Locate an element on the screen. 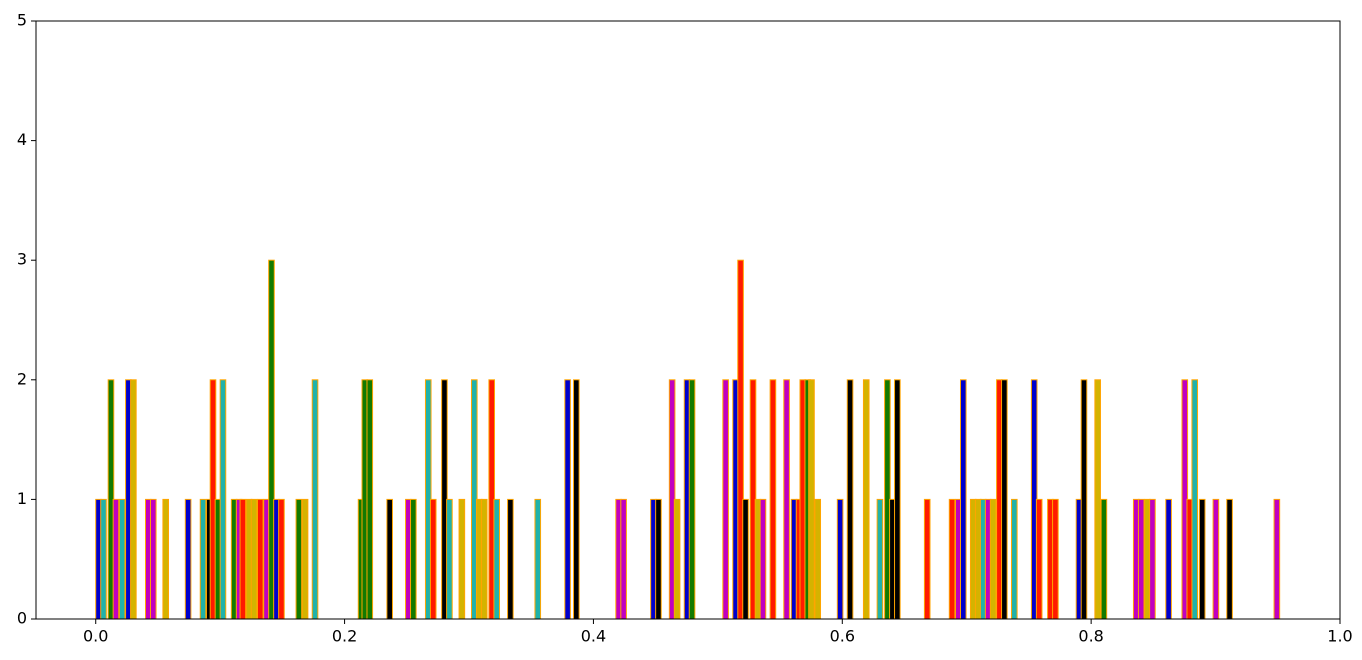  y-tick-label: 1 is located at coordinates (22, 498).